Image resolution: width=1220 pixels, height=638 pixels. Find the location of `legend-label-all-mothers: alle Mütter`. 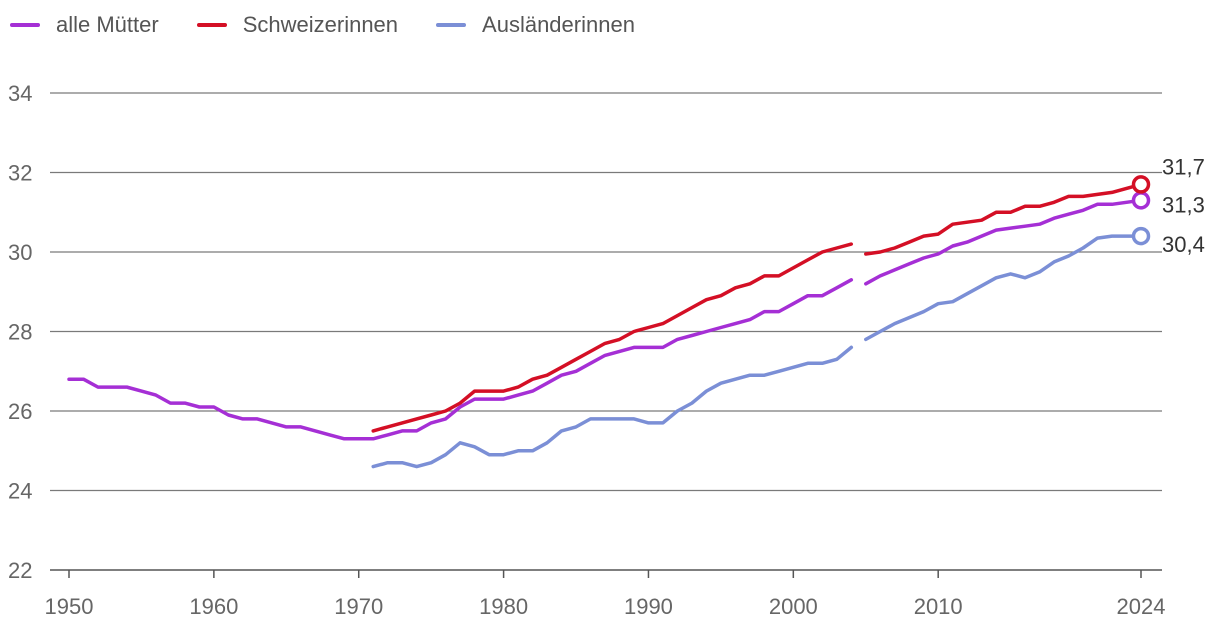

legend-label-all-mothers: alle Mütter is located at coordinates (107, 24).